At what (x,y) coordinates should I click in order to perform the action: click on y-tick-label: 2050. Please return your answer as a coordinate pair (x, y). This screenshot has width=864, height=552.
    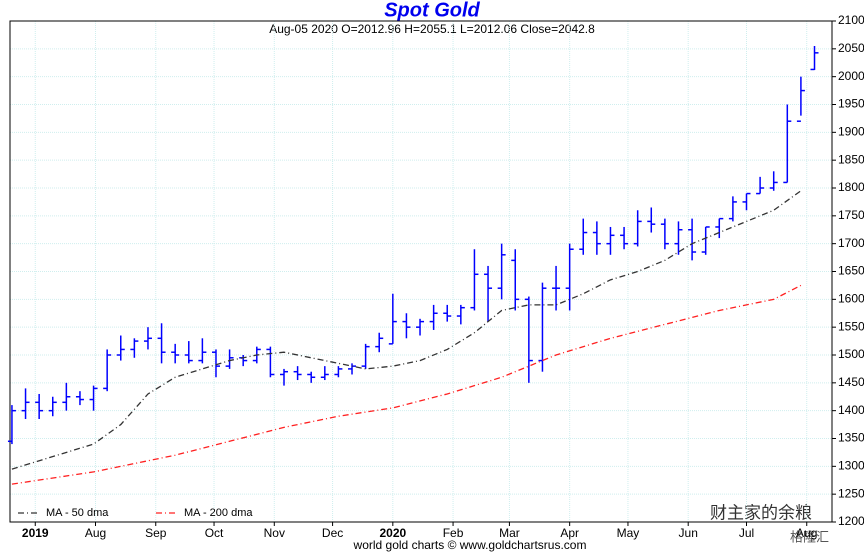
    Looking at the image, I should click on (851, 48).